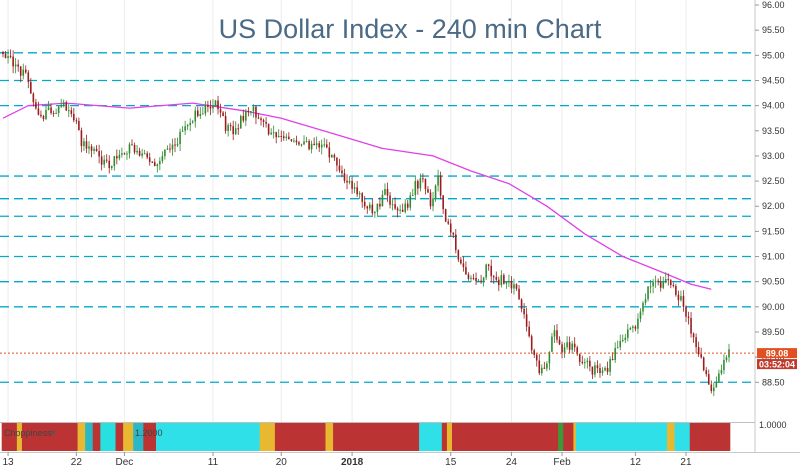 The width and height of the screenshot is (800, 465). I want to click on y-tick-label: 89.50, so click(773, 332).